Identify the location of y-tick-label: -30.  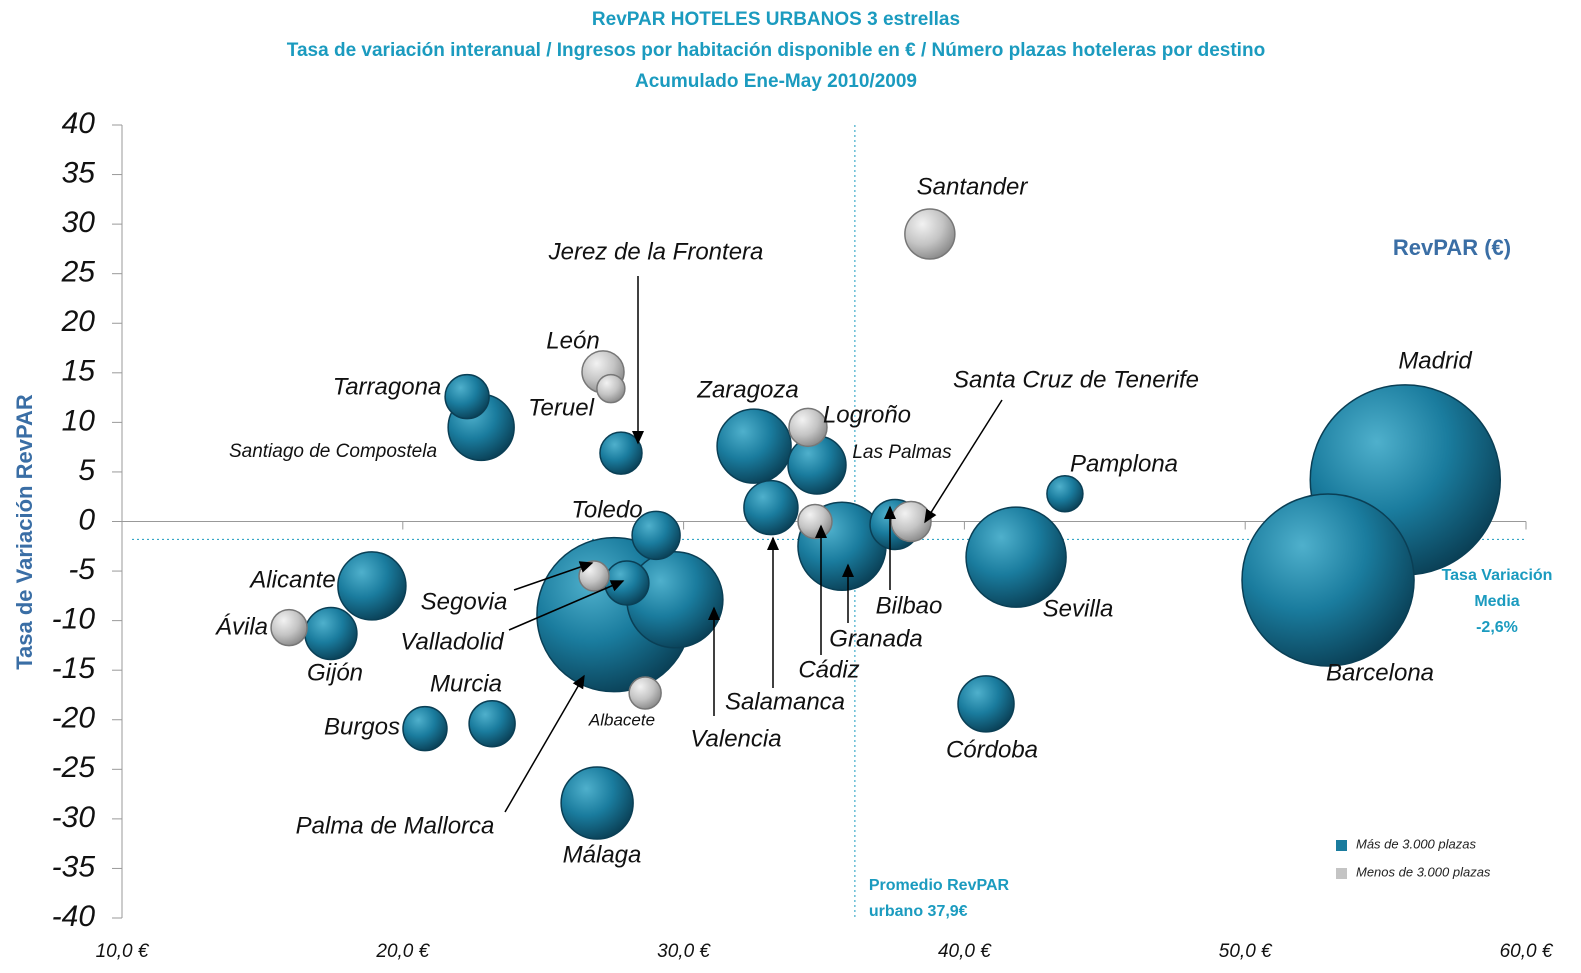
(74, 817).